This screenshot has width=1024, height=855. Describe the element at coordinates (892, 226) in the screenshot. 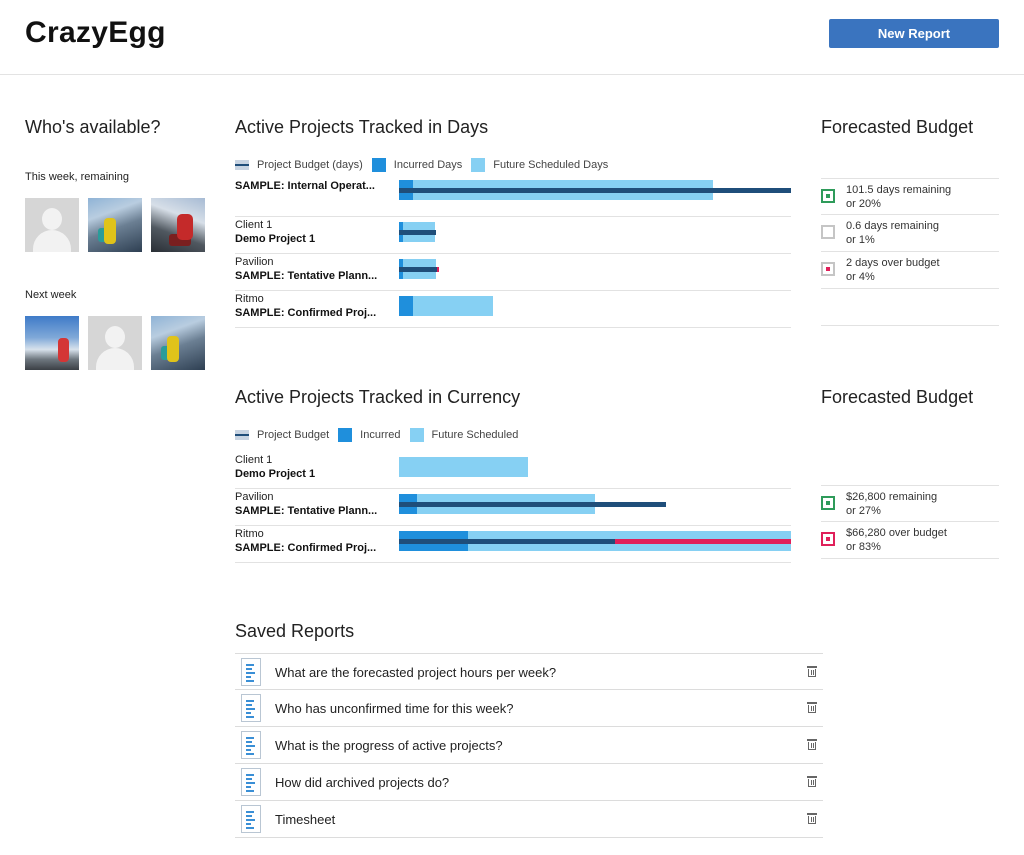

I see `forecast-amount: 0.6 days remaining` at that location.